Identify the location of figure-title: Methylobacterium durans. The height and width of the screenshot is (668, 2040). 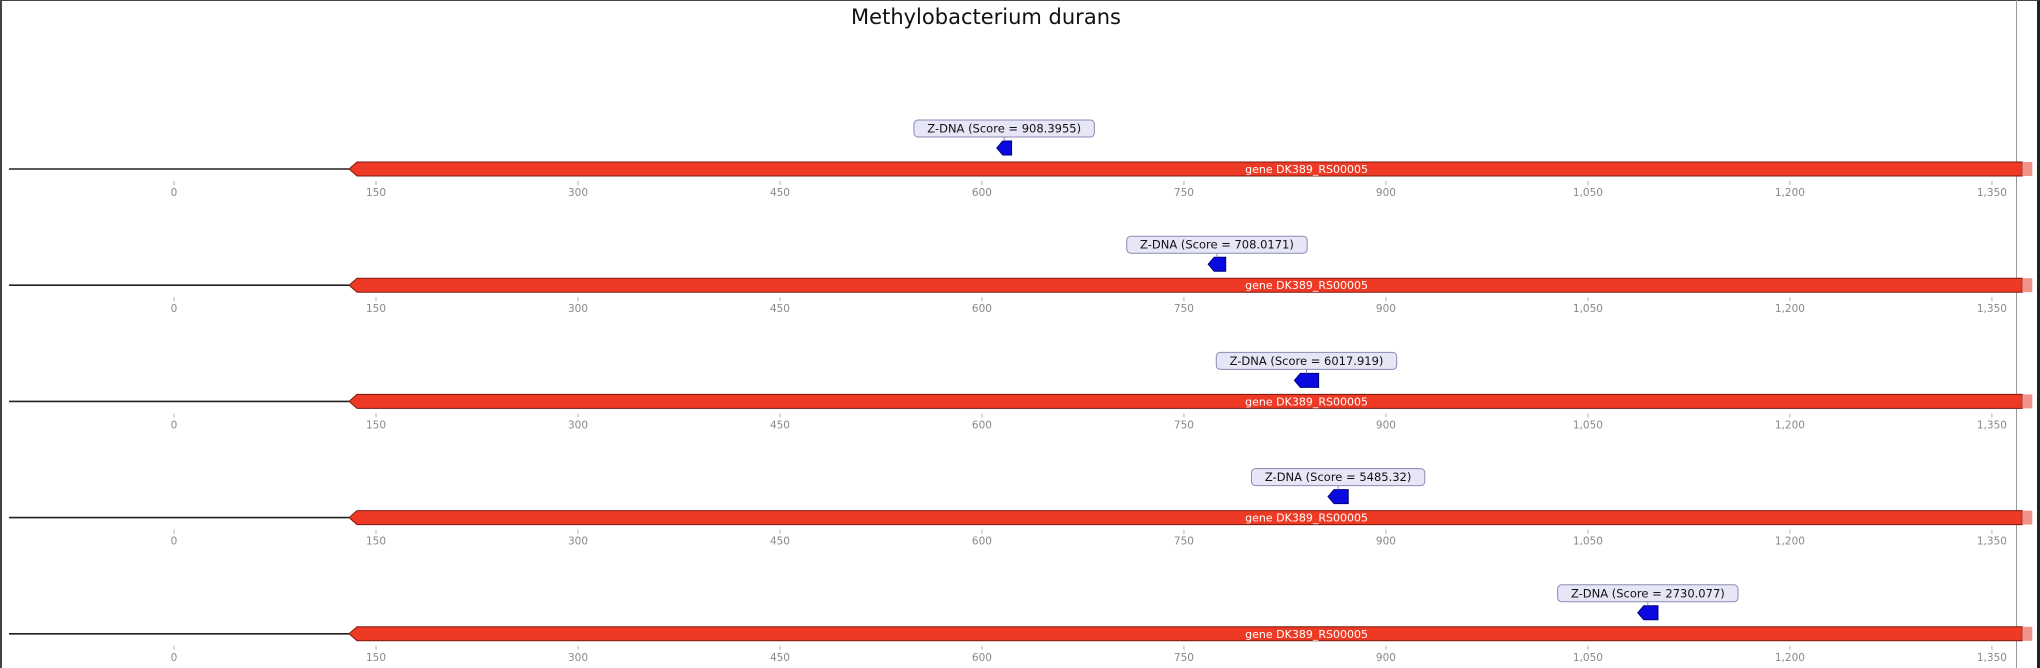
(986, 17).